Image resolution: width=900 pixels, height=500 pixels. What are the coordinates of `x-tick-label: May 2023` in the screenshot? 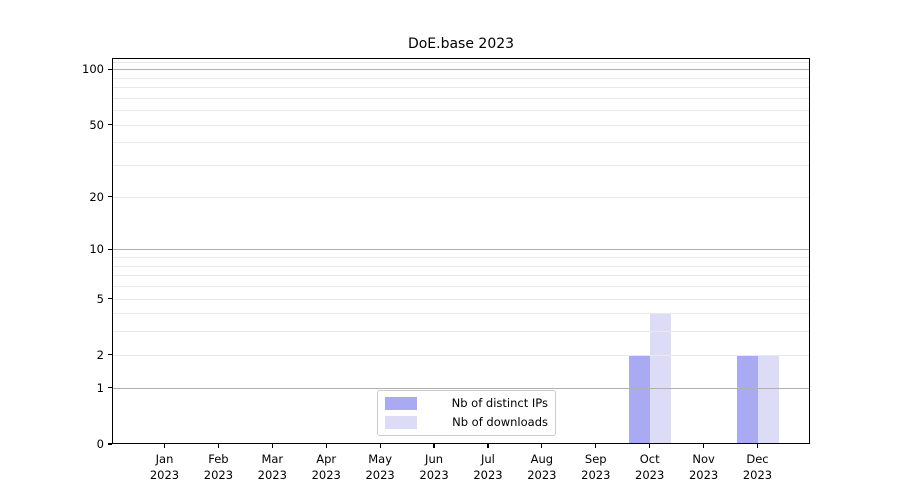 It's located at (380, 467).